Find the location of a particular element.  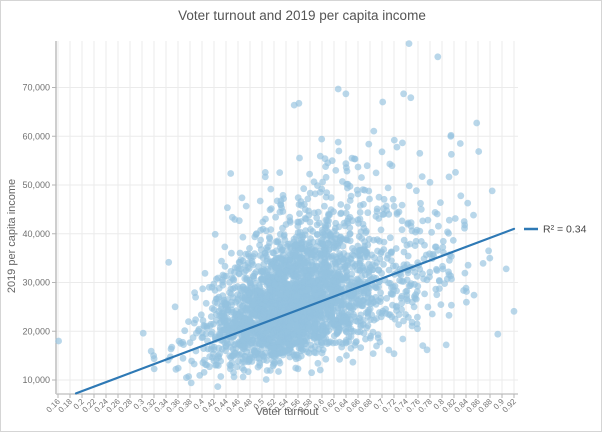

y-tick-label: 40,000 is located at coordinates (36, 234).